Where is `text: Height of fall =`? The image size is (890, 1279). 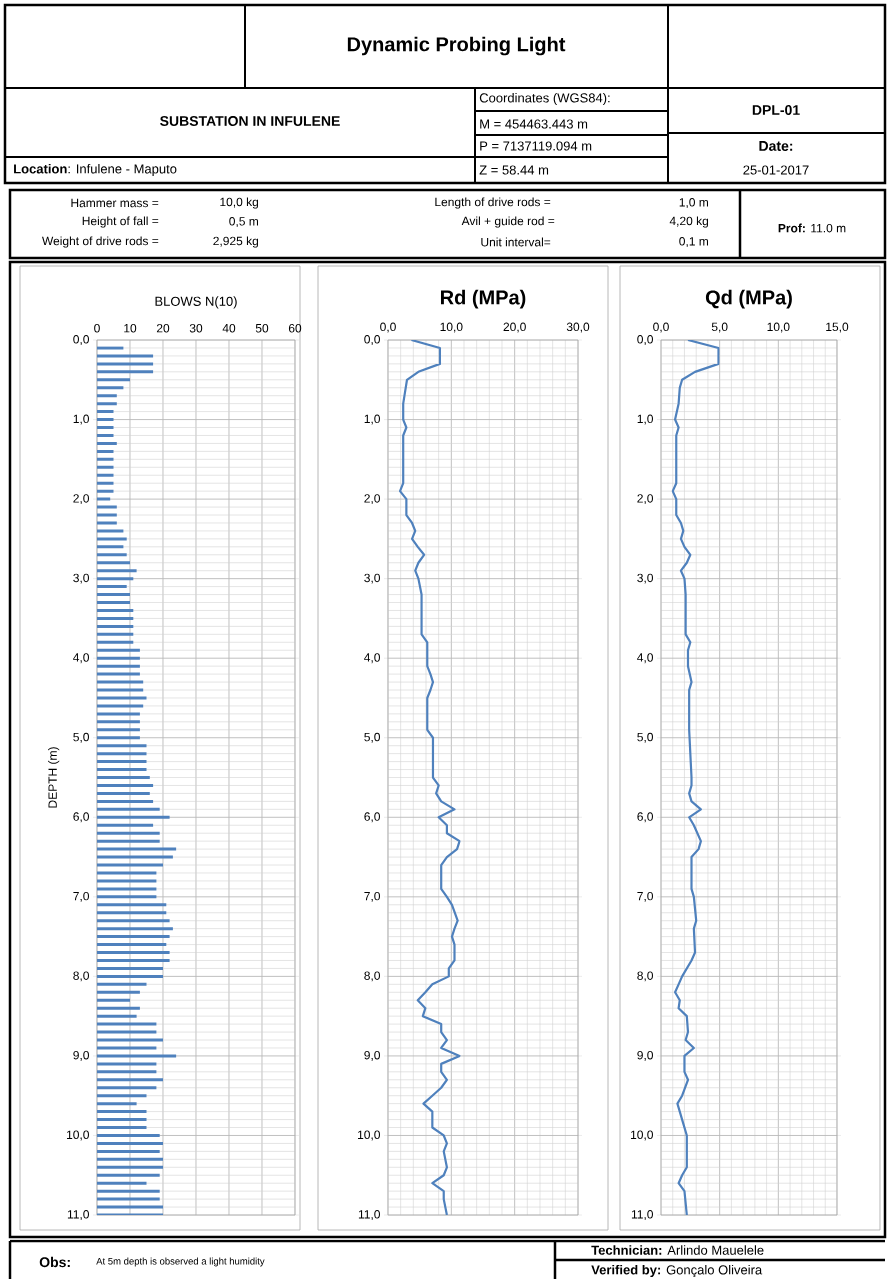
text: Height of fall = is located at coordinates (120, 222).